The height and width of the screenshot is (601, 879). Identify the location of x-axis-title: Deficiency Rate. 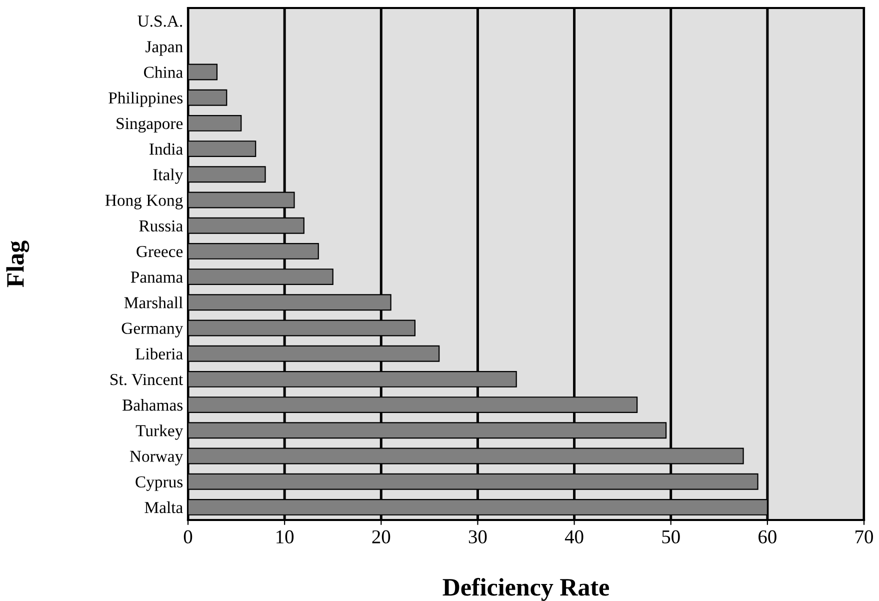
(525, 589).